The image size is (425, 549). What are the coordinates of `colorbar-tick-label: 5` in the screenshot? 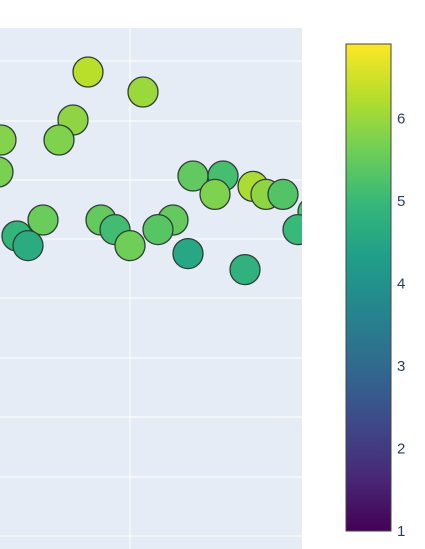 It's located at (401, 201).